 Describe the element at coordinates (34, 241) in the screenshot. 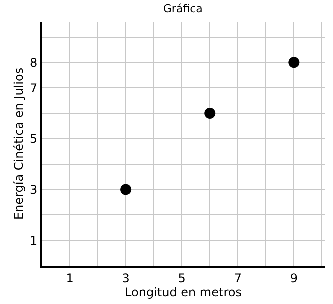

I see `y-tick-label: 1` at that location.